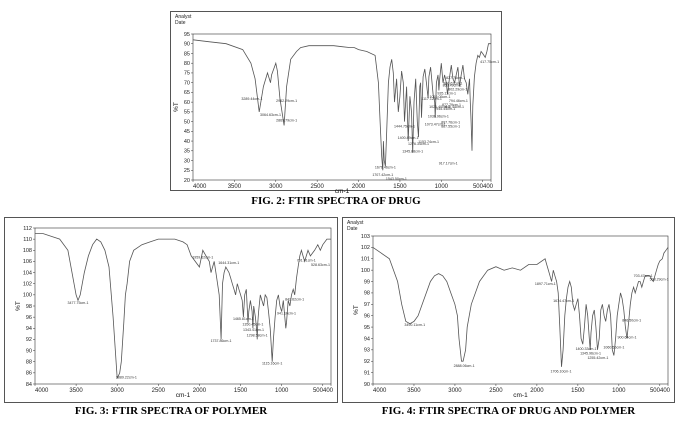 This screenshot has width=679, height=424. I want to click on peak-label: 1060.55cm-1, so click(613, 348).